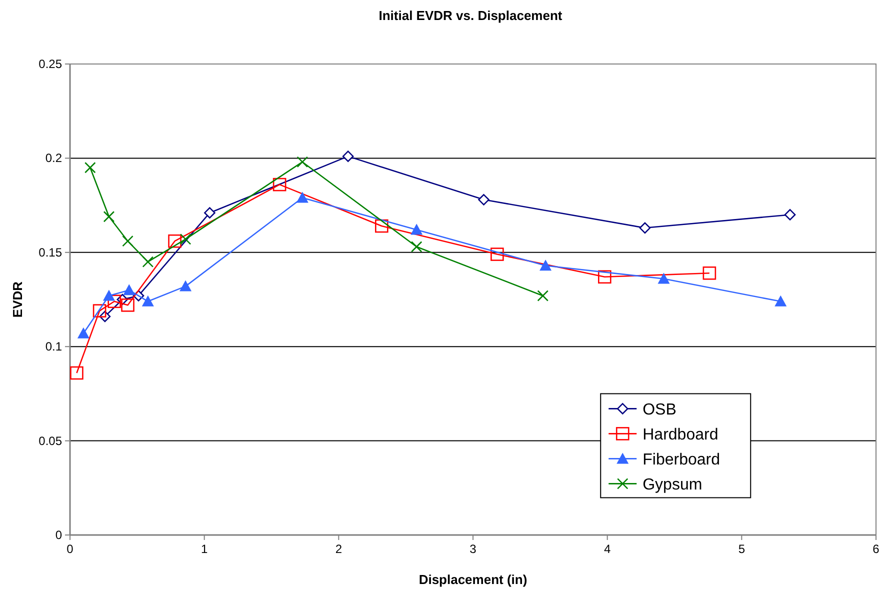 The image size is (881, 592). I want to click on x-tick-label: 2, so click(338, 549).